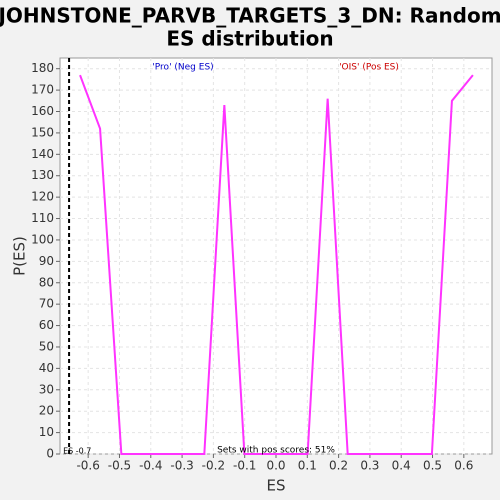  What do you see at coordinates (250, 16) in the screenshot?
I see `chart-title: JOHNSTONE_PARVB_TARGETS_3_DN: Random` at bounding box center [250, 16].